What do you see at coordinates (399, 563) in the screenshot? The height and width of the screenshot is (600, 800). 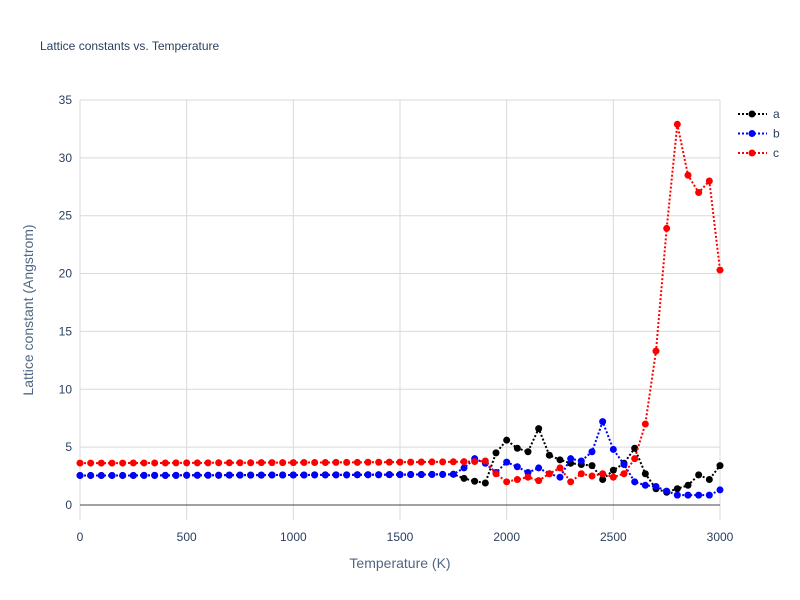 I see `x-axis-label: Temperature (K)` at bounding box center [399, 563].